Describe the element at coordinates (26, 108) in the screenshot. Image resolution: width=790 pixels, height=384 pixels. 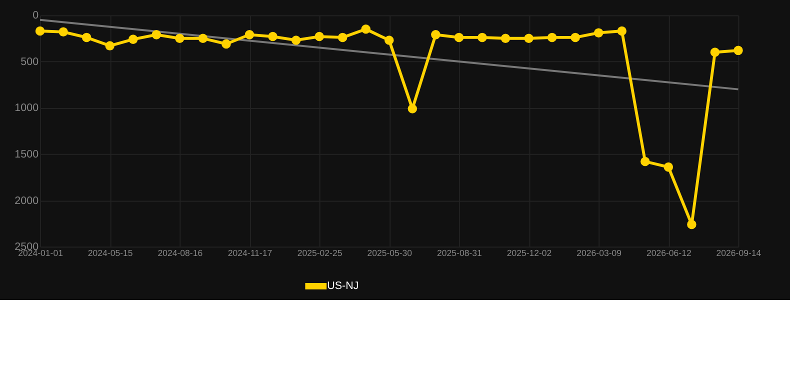
I see `y-tick-label: 1000` at that location.